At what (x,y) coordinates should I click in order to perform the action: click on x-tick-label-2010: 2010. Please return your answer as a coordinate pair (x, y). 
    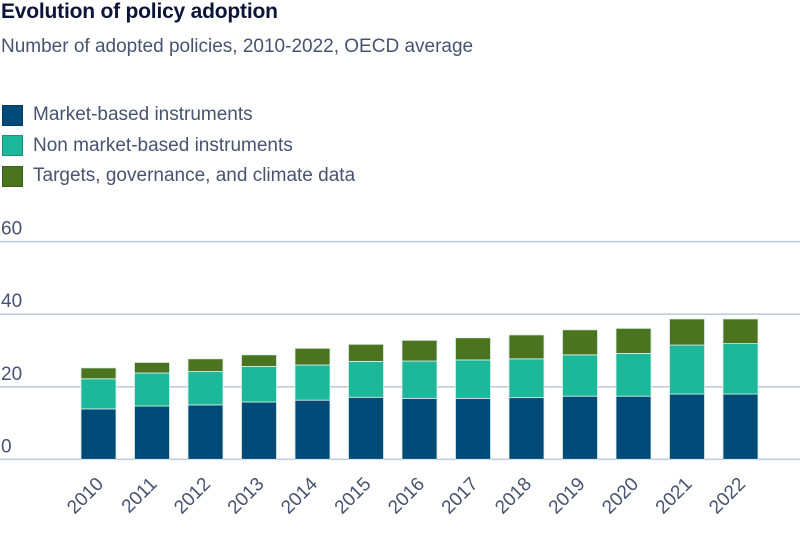
    Looking at the image, I should click on (85, 496).